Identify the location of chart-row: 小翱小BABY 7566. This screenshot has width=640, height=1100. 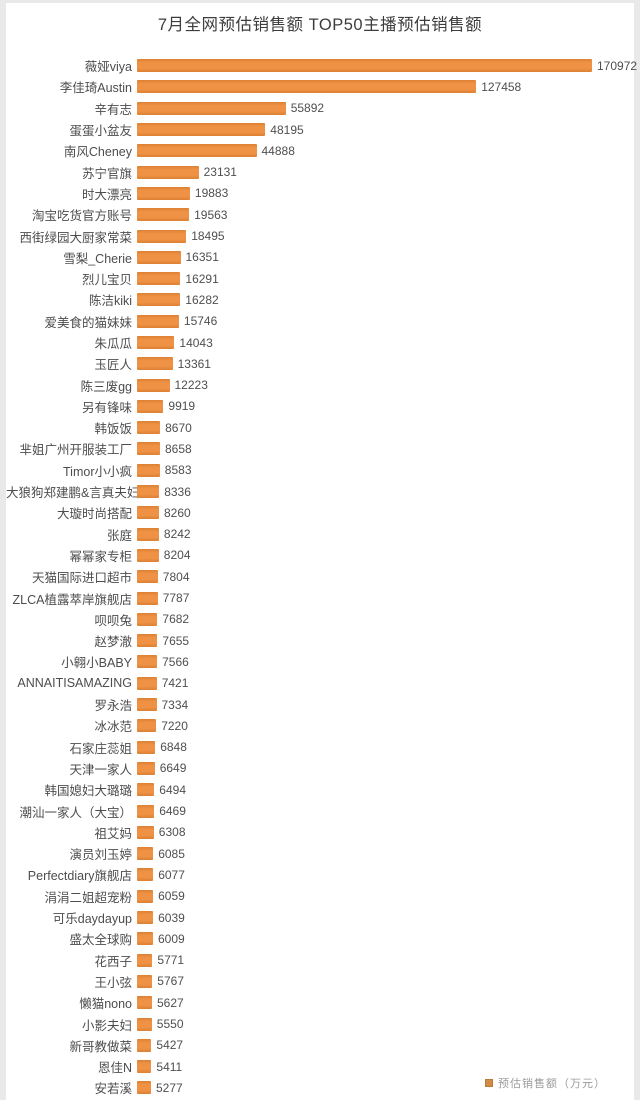
(320, 661).